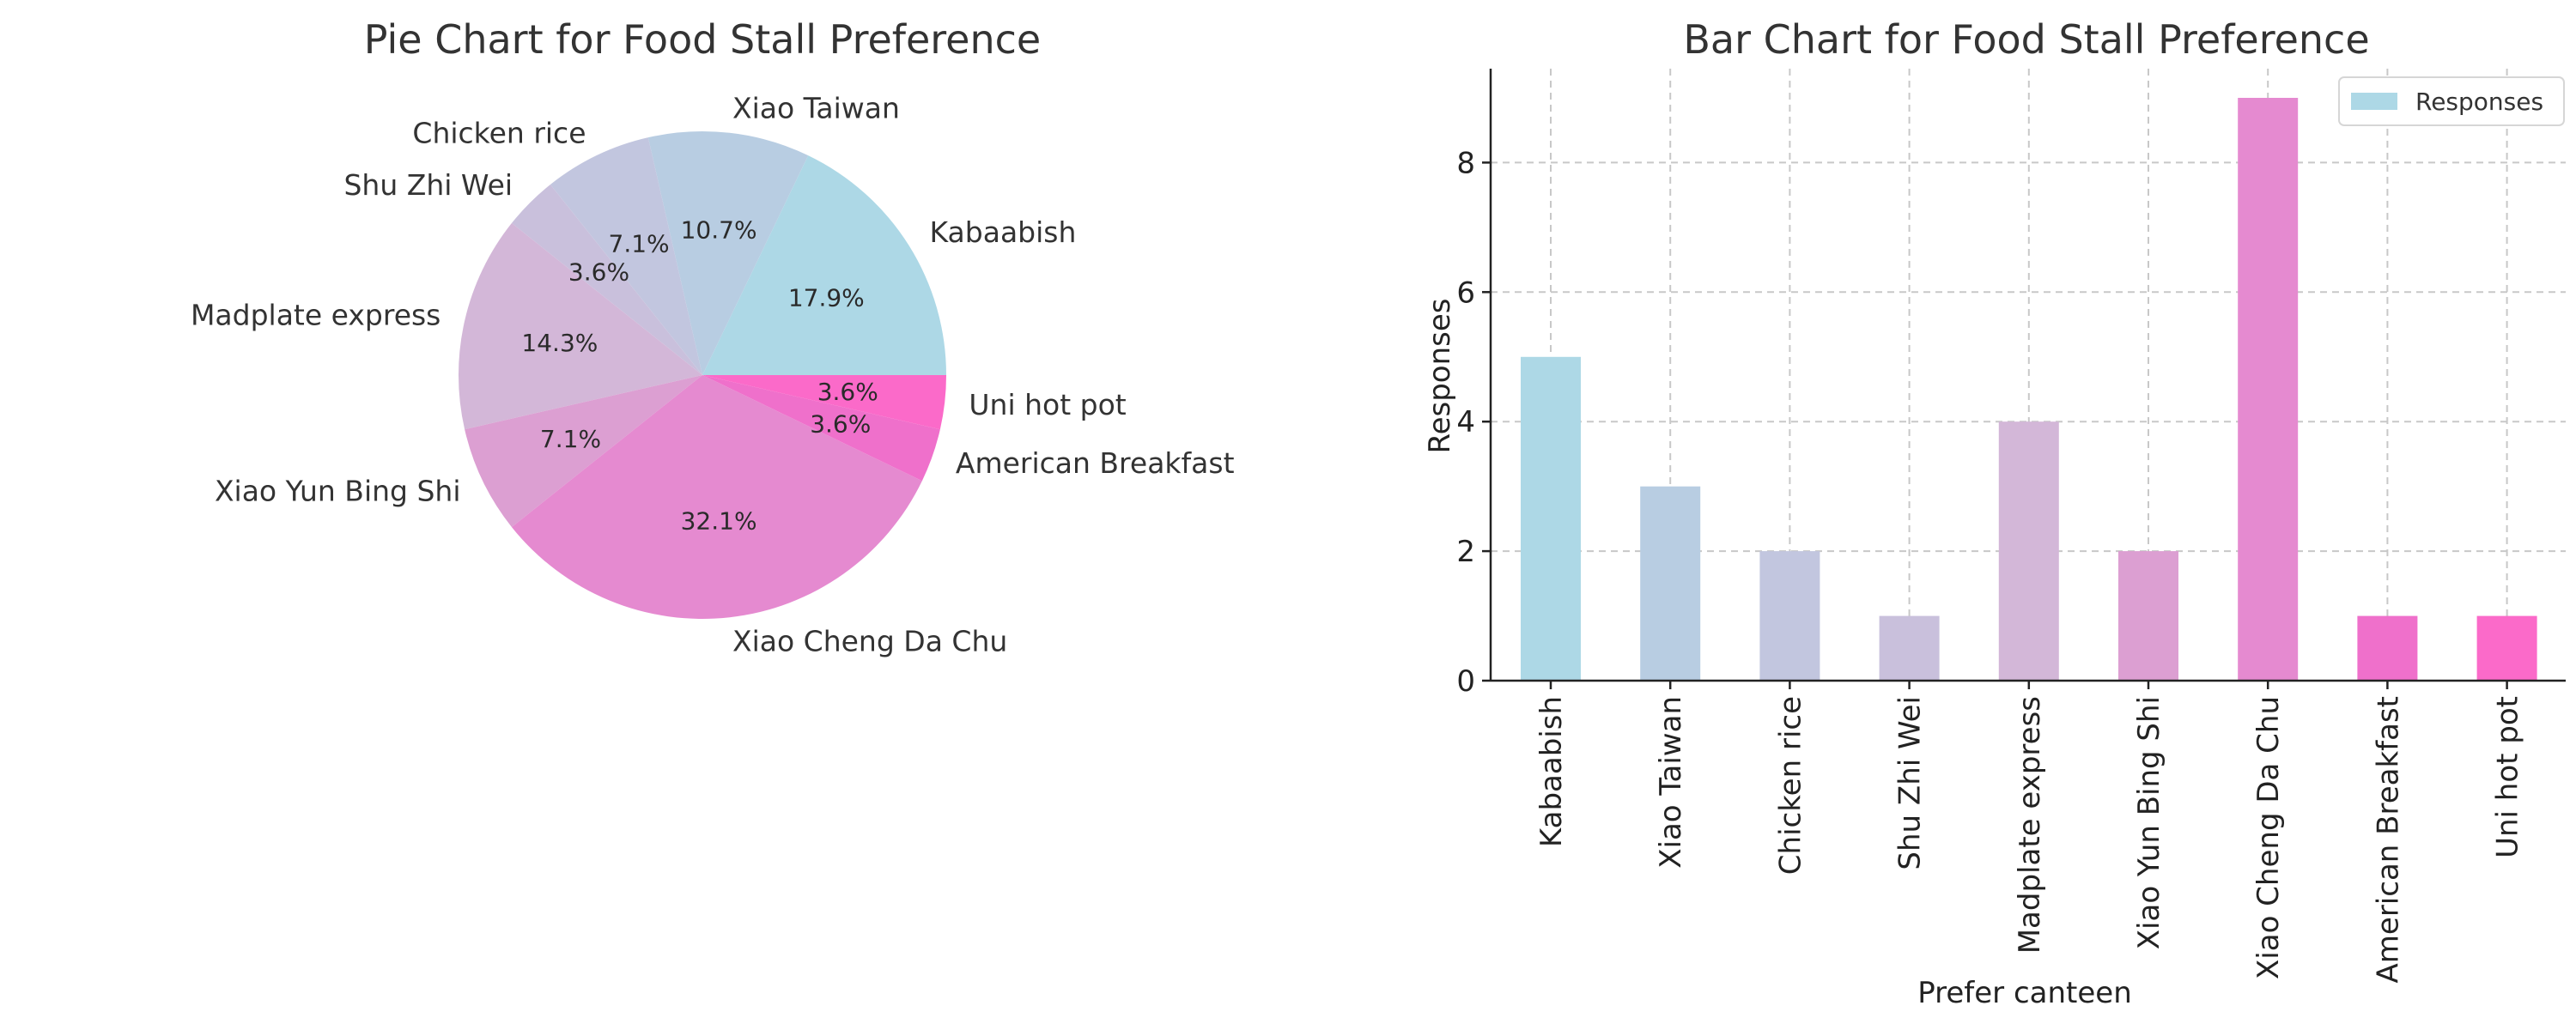  I want to click on pie-category-label-xiao-cheng-da-chu: Xiao Cheng Da Chu, so click(870, 640).